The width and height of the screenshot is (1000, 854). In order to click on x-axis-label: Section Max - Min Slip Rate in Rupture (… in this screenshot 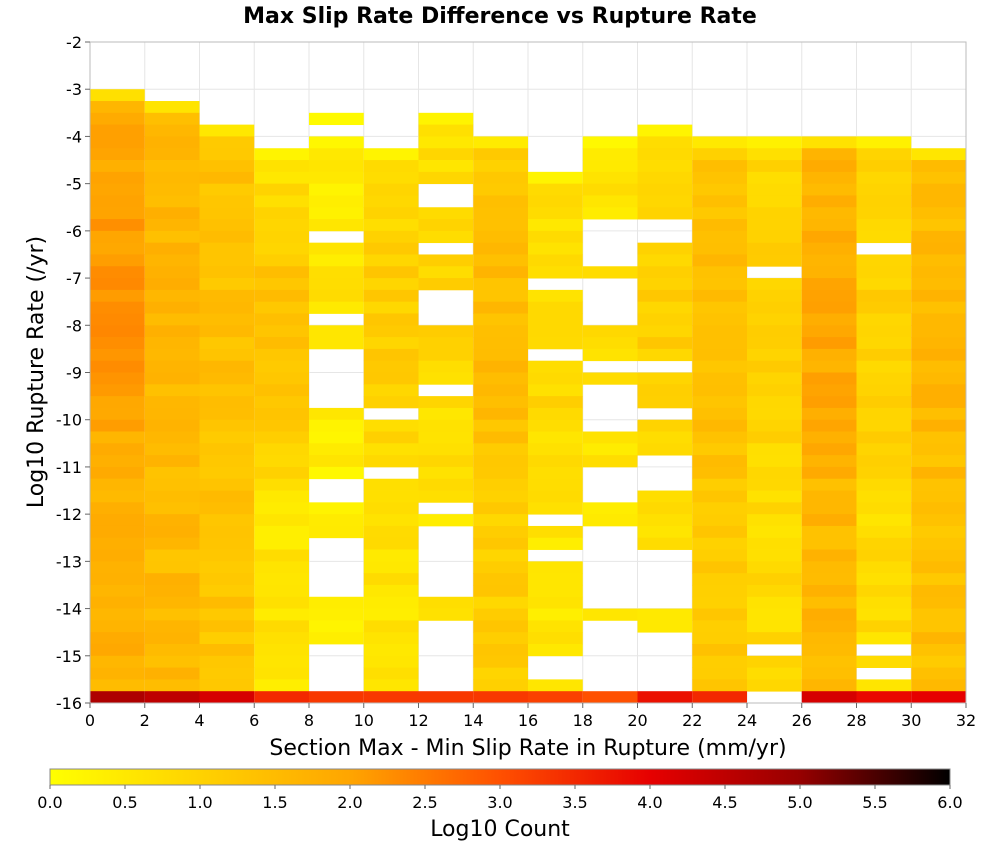, I will do `click(527, 748)`.